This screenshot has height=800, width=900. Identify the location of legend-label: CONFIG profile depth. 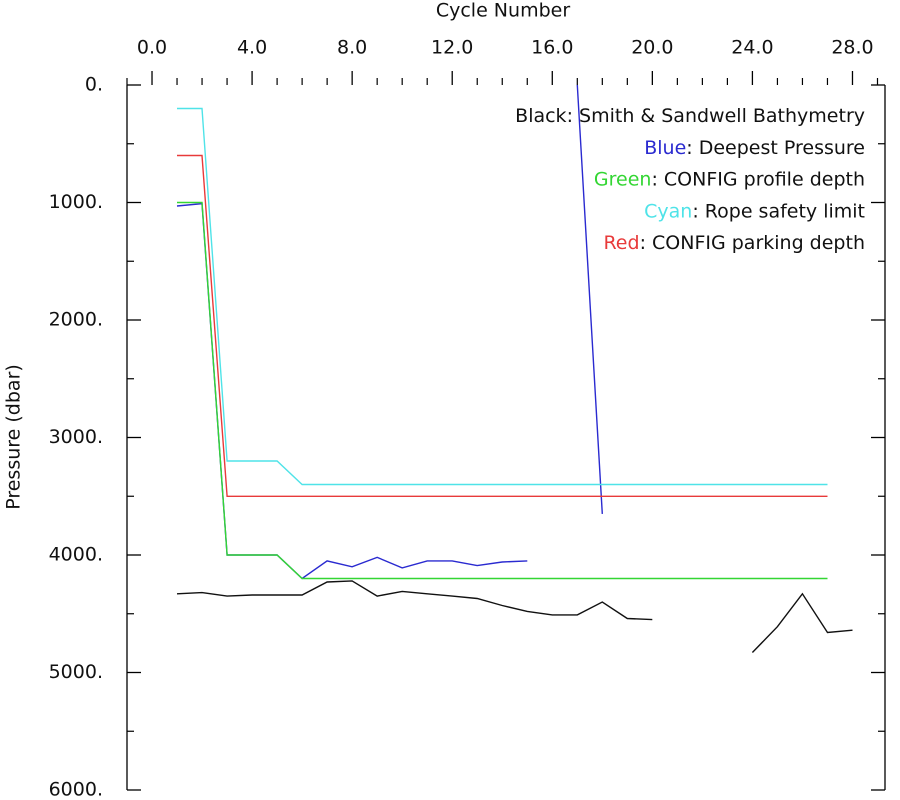
(764, 179).